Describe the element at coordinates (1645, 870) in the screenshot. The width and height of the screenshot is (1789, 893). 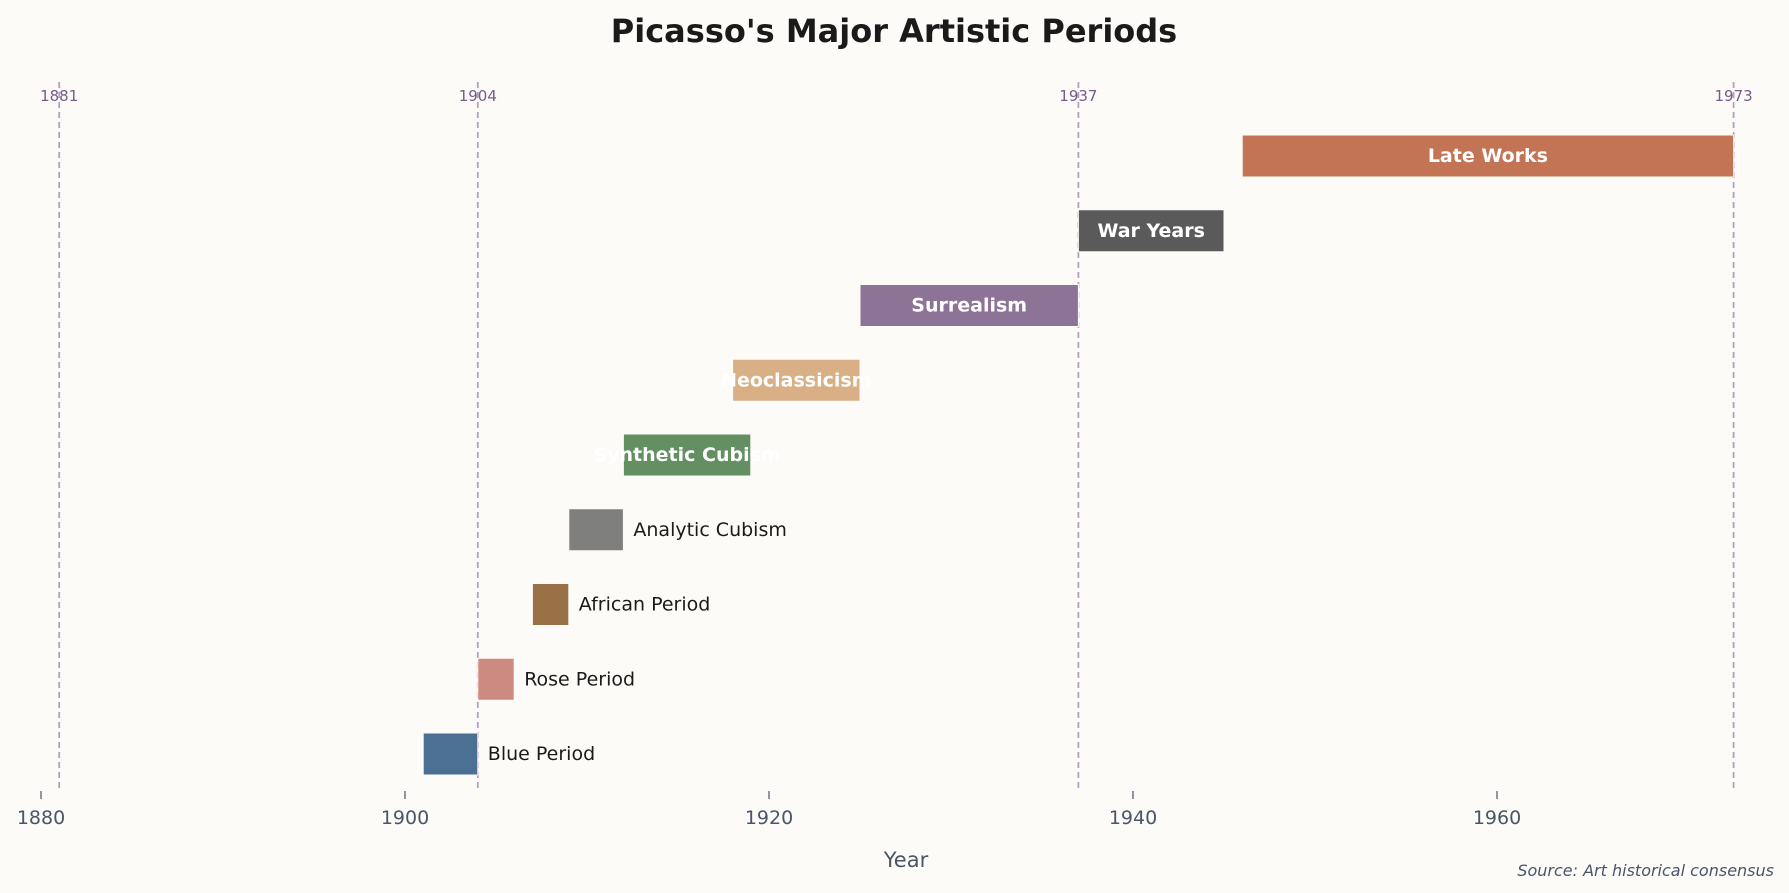
I see `source-note: Source: Art historical consensus` at that location.